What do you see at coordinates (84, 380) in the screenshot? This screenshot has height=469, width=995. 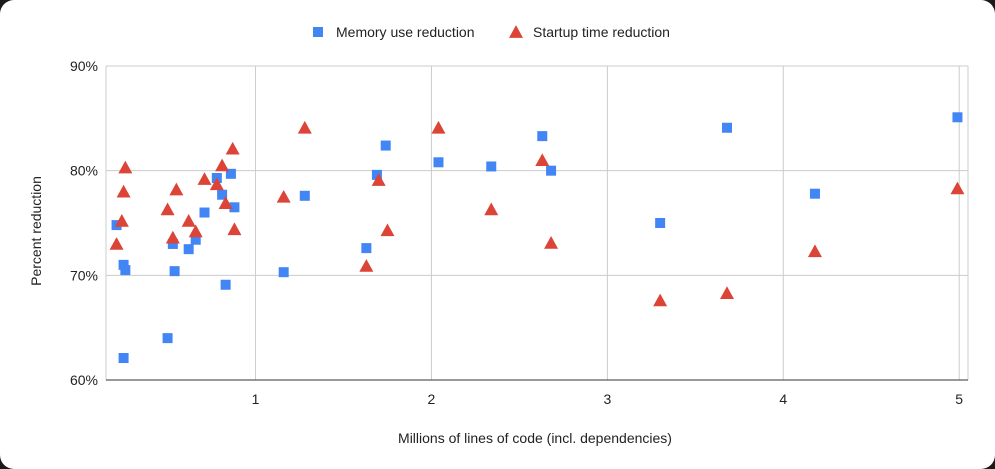 I see `y-tick-label: 60%` at bounding box center [84, 380].